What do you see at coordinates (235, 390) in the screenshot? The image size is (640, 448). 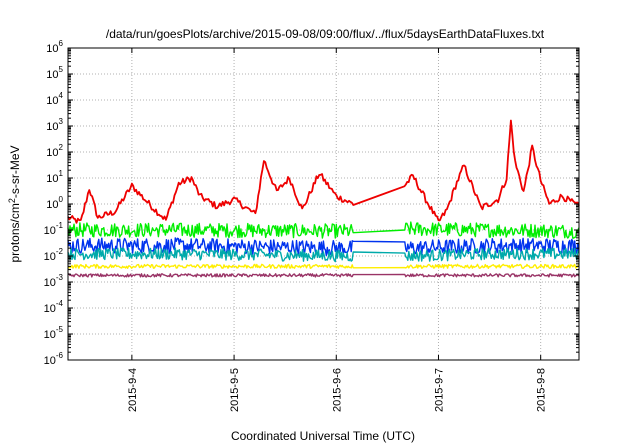 I see `x-tick-label: 2015-9-5` at bounding box center [235, 390].